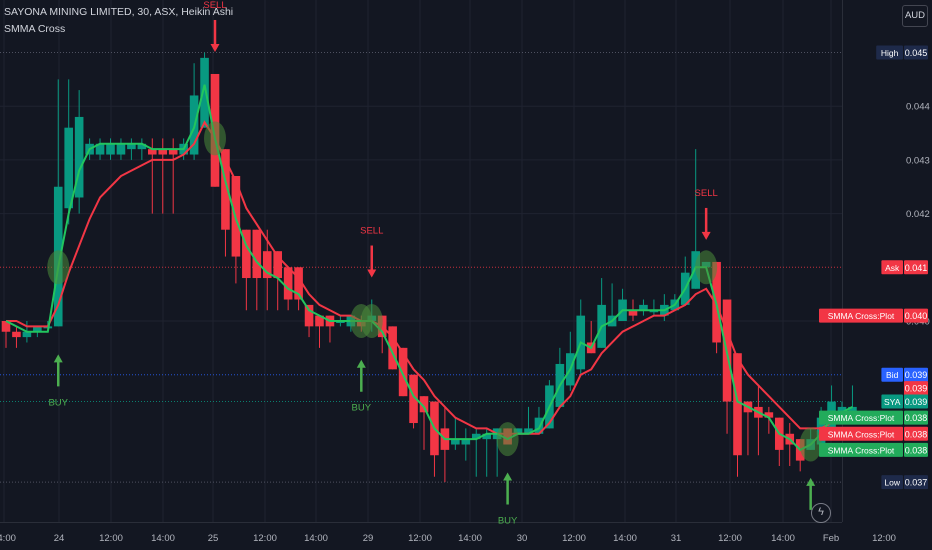 This screenshot has width=932, height=550. What do you see at coordinates (918, 107) in the screenshot?
I see `price-tick-label: 0.044` at bounding box center [918, 107].